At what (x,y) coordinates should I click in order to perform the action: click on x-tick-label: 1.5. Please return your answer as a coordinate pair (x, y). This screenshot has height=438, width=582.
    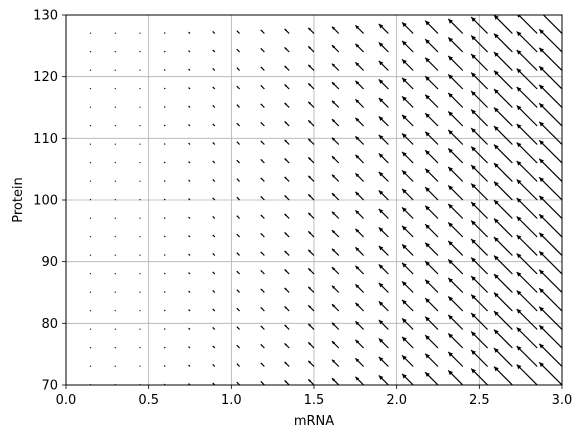
    Looking at the image, I should click on (314, 400).